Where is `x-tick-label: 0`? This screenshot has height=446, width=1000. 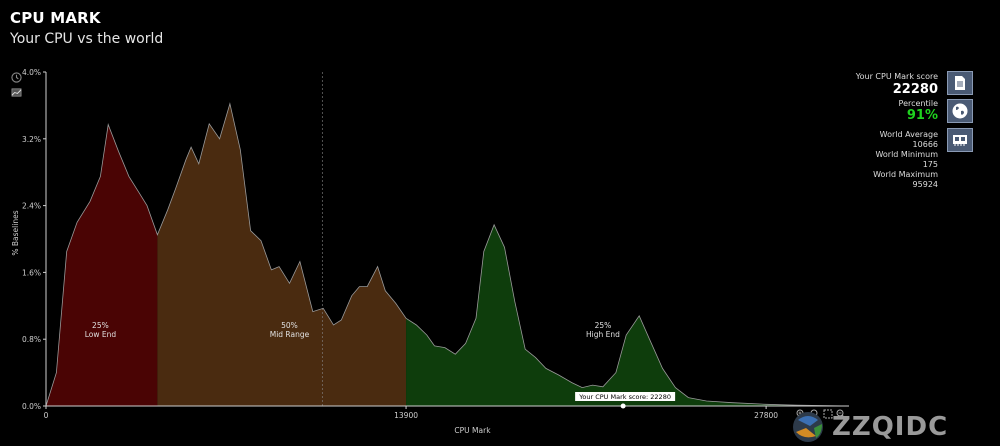
x-tick-label: 0 is located at coordinates (46, 415).